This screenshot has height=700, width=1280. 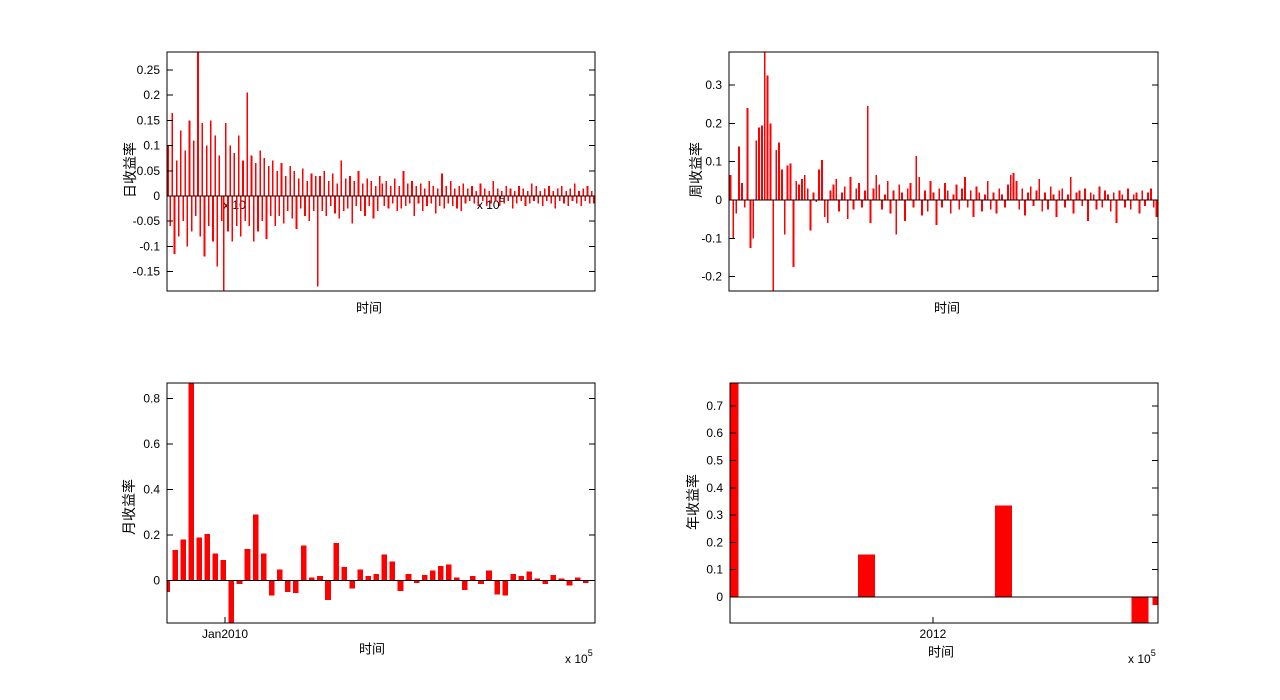 I want to click on annual-bars, so click(x=944, y=503).